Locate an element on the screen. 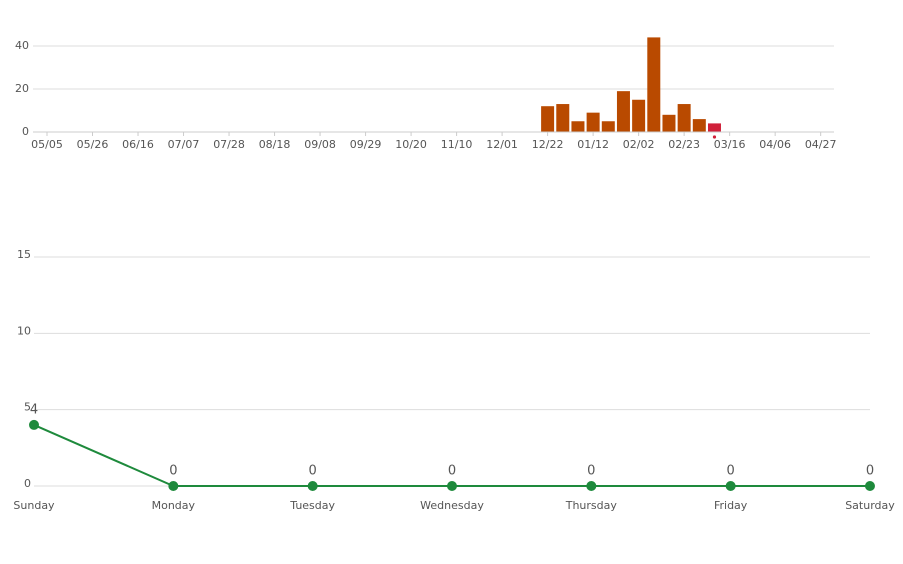 The width and height of the screenshot is (903, 564). x-tick-label: Sunday is located at coordinates (34, 505).